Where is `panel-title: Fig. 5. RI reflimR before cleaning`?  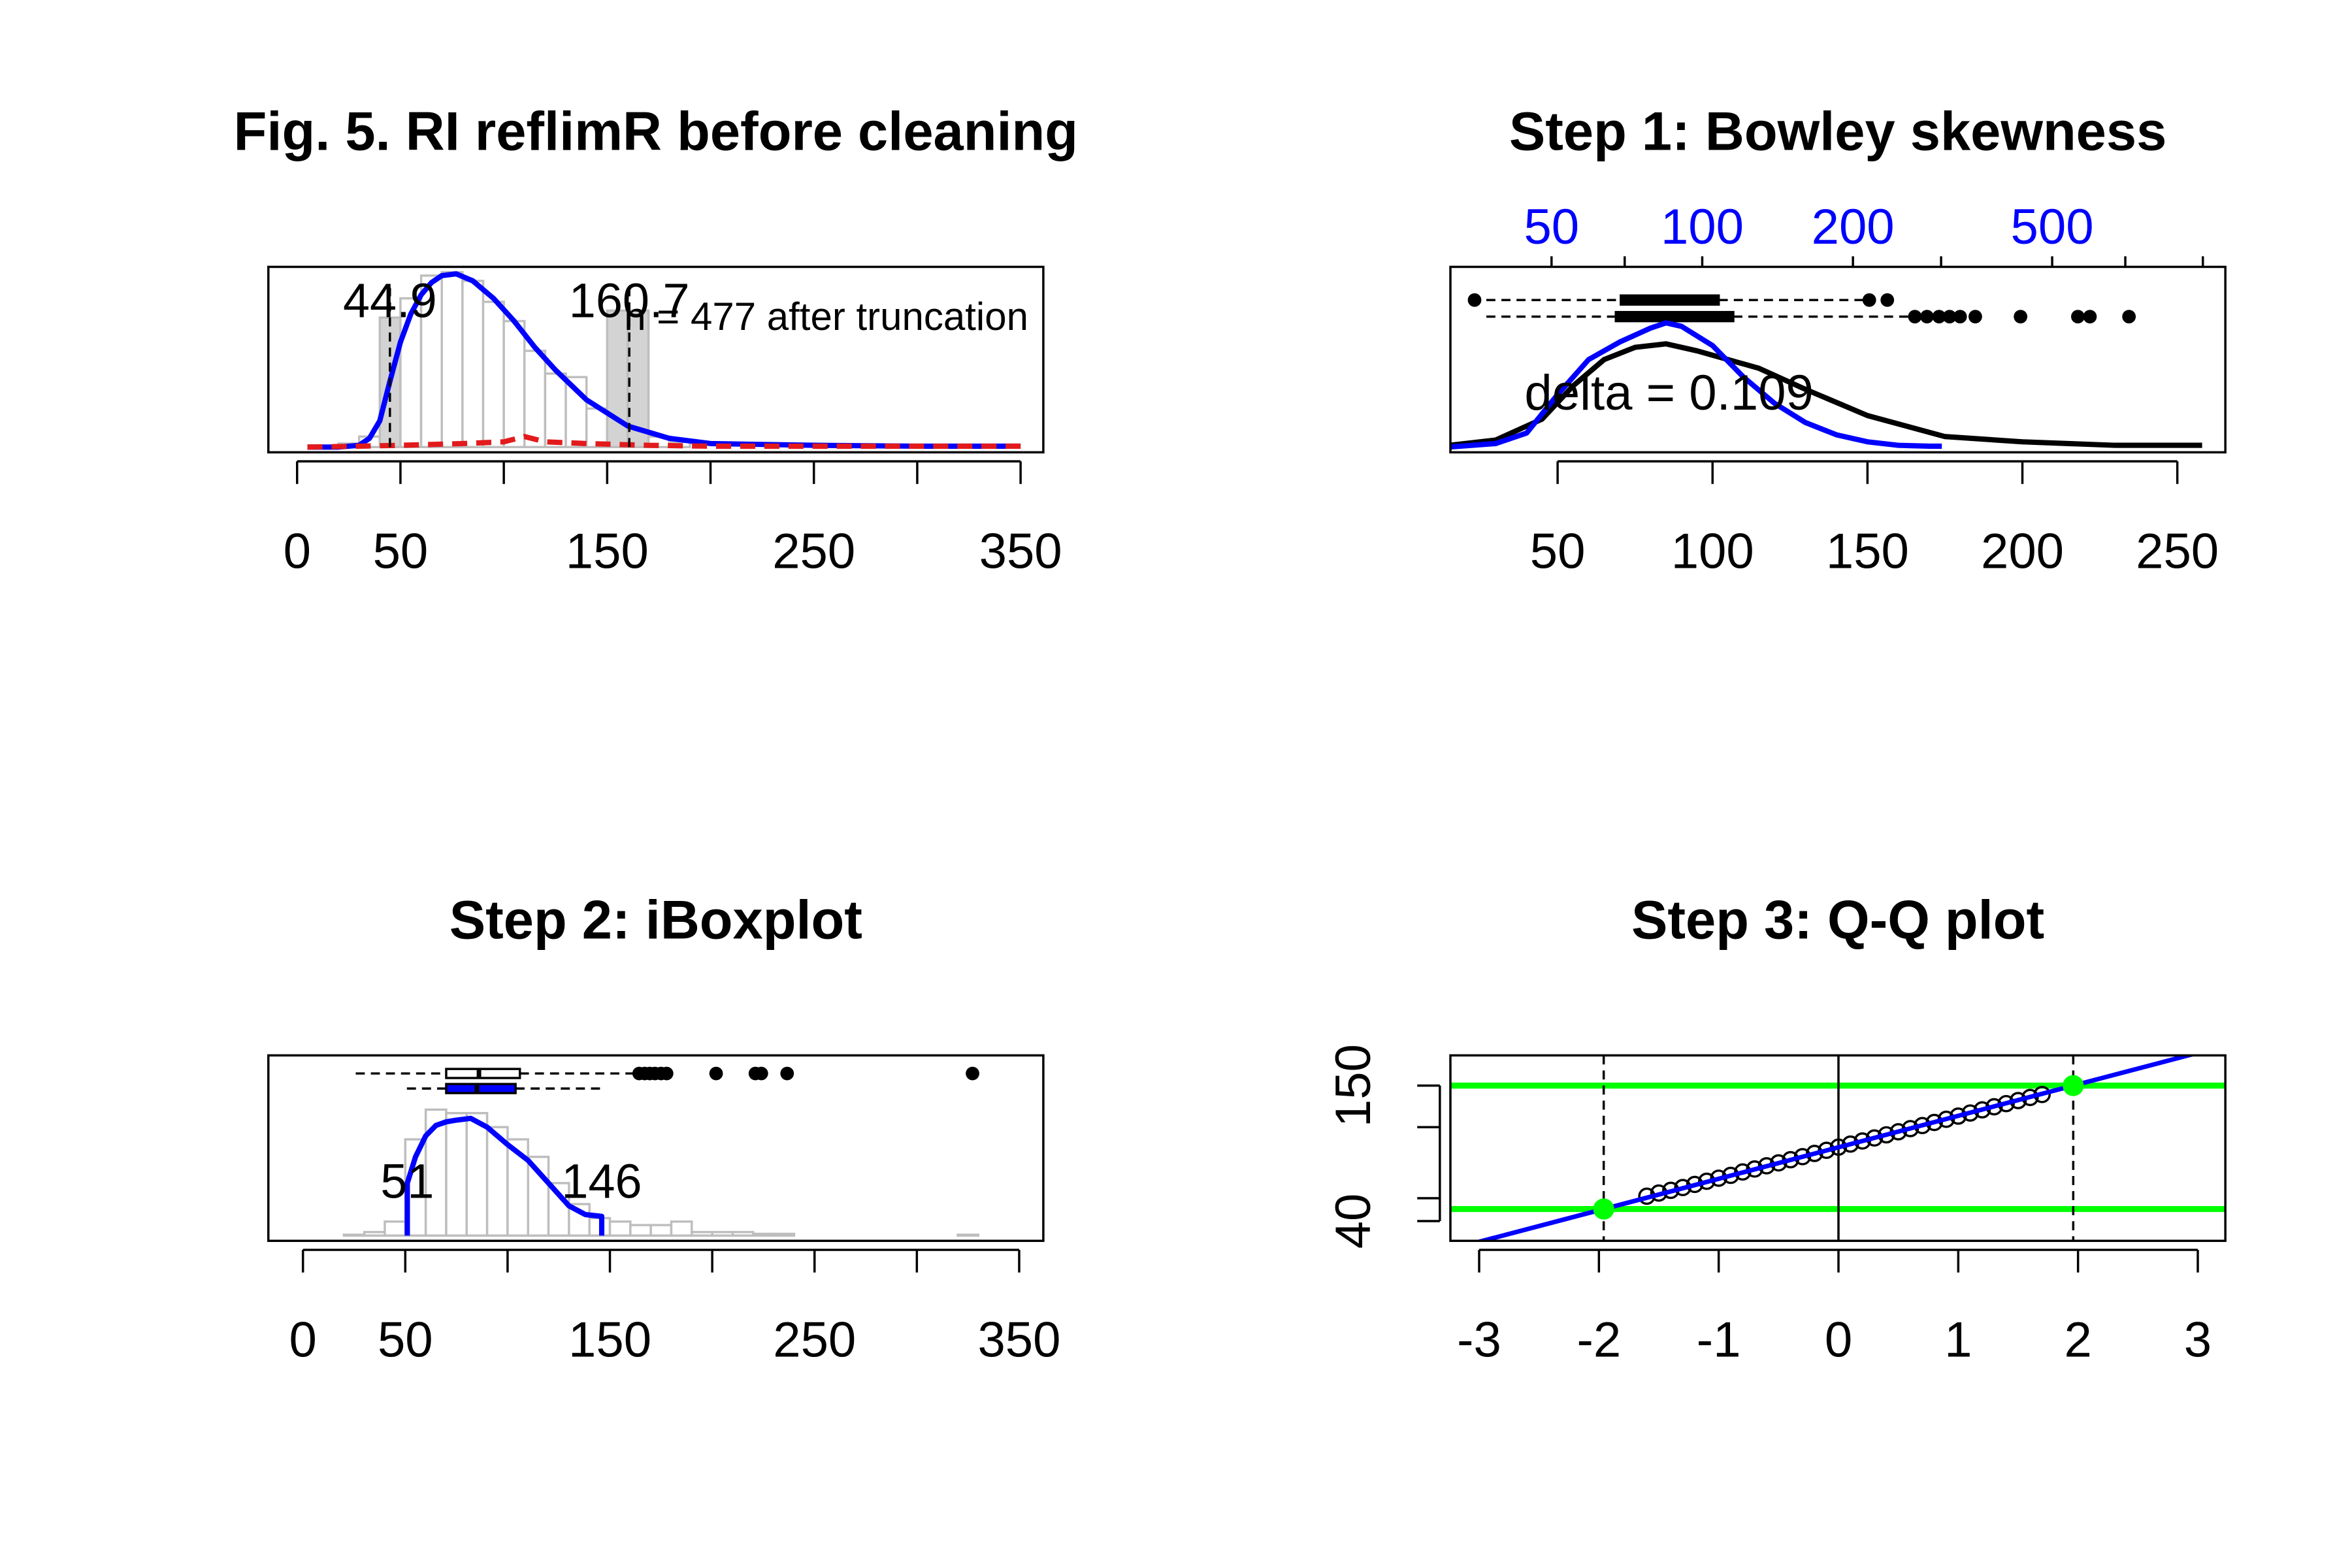
panel-title: Fig. 5. RI reflimR before cleaning is located at coordinates (656, 131).